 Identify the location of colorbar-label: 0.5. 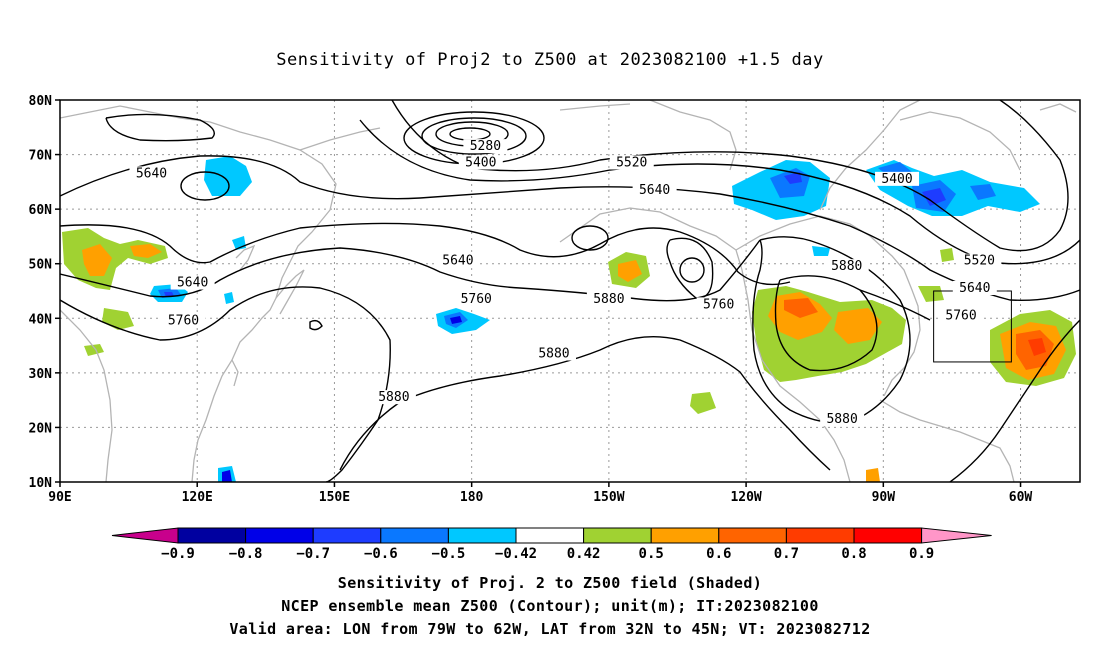
(651, 554).